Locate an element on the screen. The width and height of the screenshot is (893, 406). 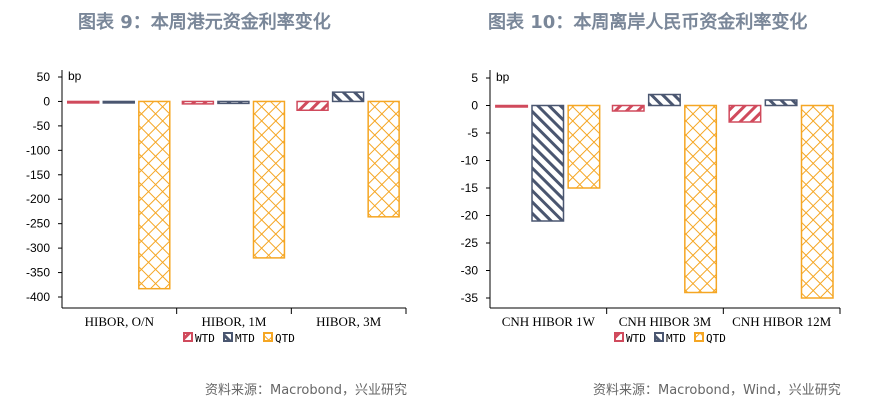
category-label: HIBOR, 3M is located at coordinates (348, 321).